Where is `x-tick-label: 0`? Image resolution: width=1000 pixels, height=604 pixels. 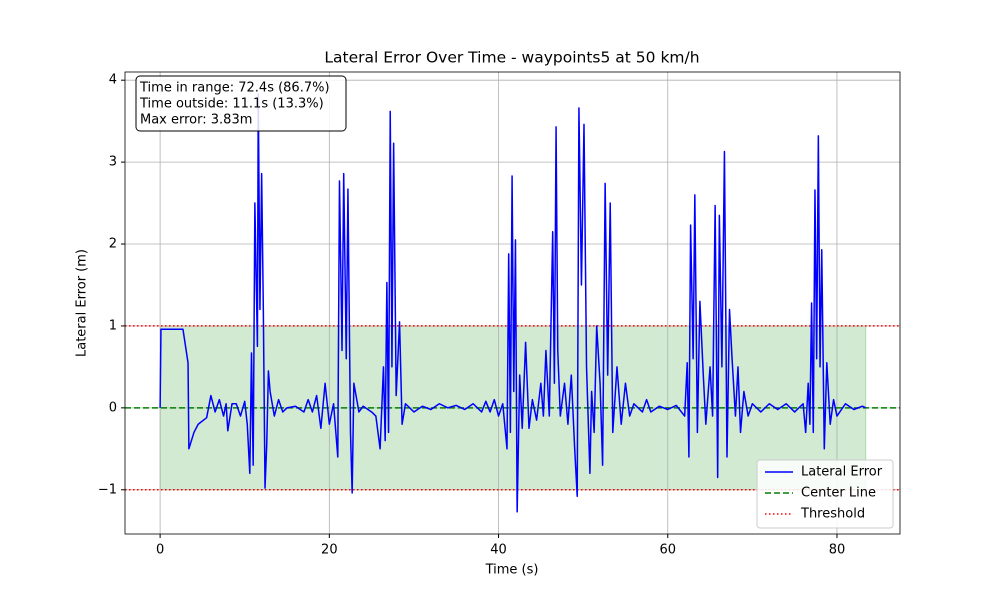 x-tick-label: 0 is located at coordinates (160, 550).